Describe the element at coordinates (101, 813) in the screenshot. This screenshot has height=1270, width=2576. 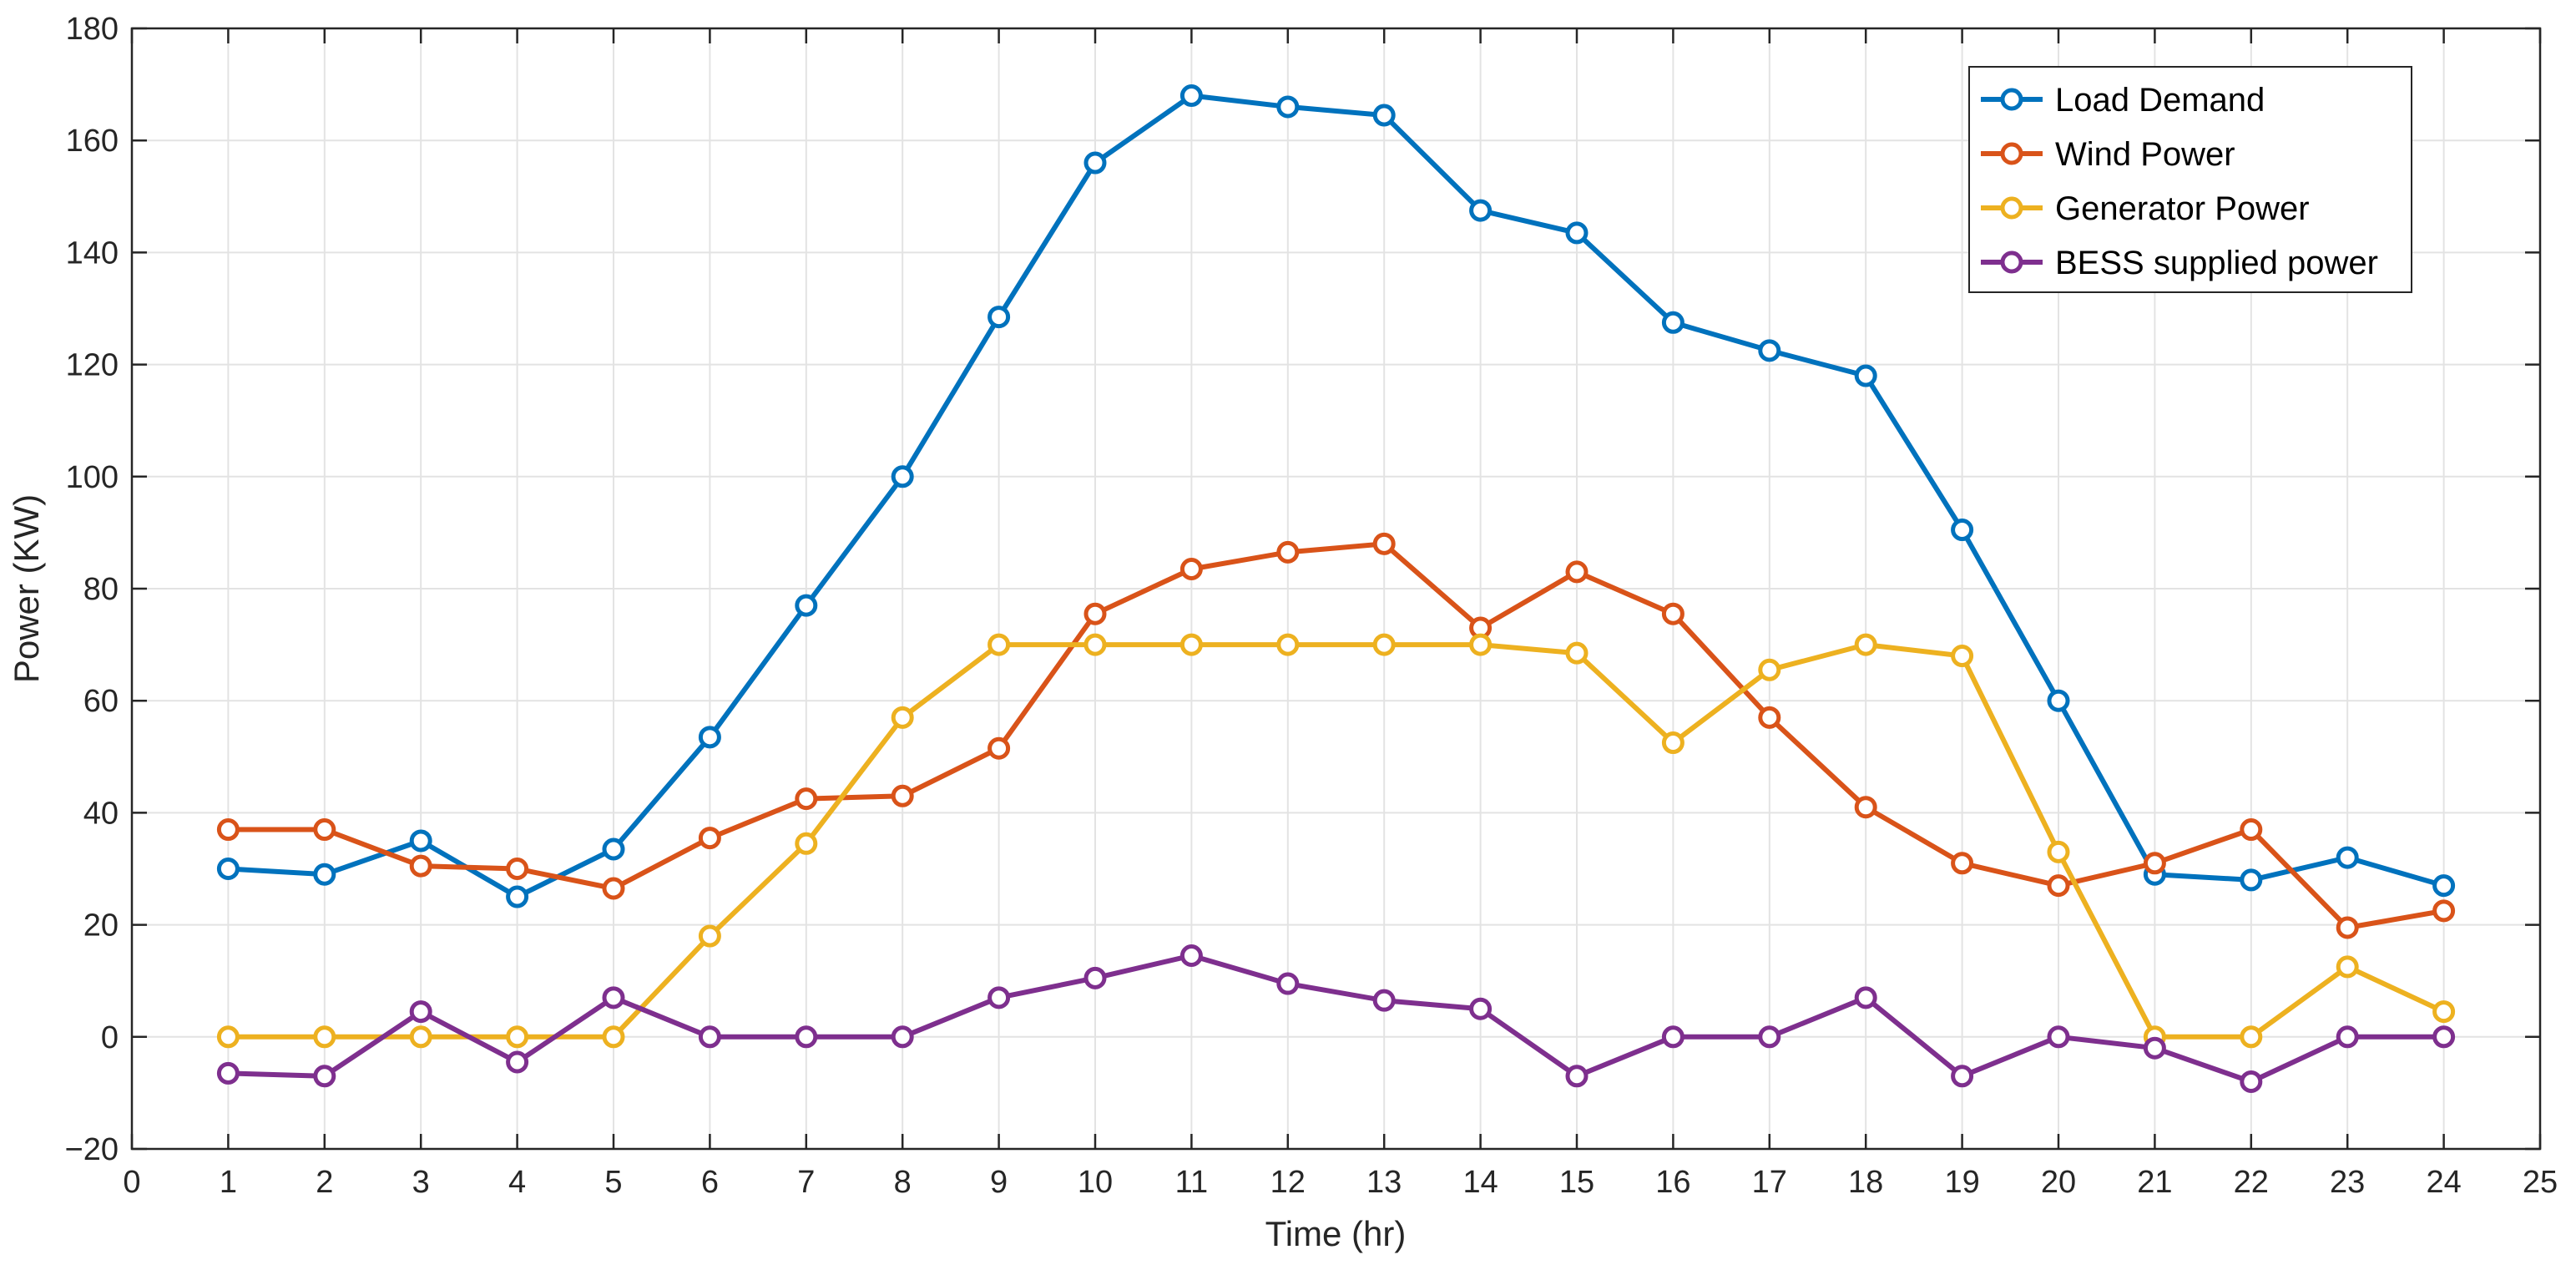
I see `y-tick-label: 40` at that location.